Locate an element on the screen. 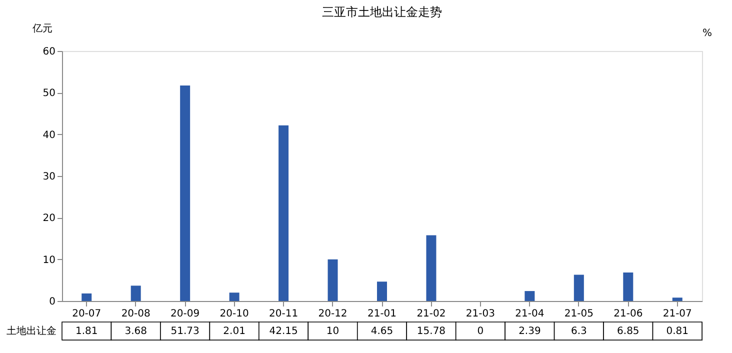  y-tick-label: 0 is located at coordinates (52, 302).